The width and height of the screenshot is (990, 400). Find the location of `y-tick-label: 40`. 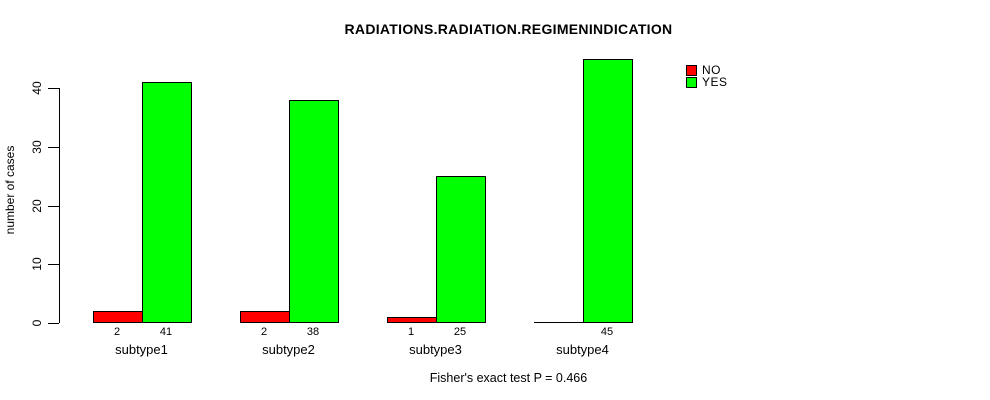

y-tick-label: 40 is located at coordinates (37, 88).